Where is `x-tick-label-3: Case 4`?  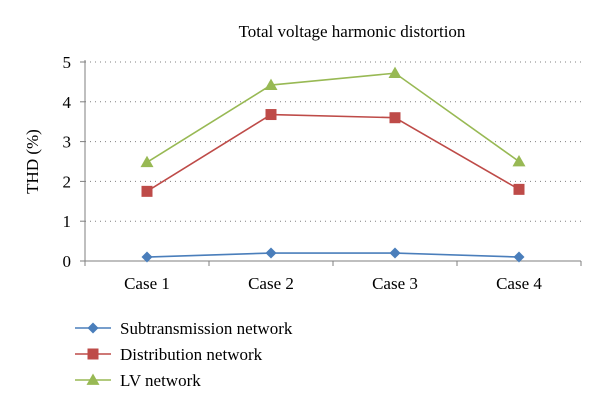
x-tick-label-3: Case 4 is located at coordinates (519, 283).